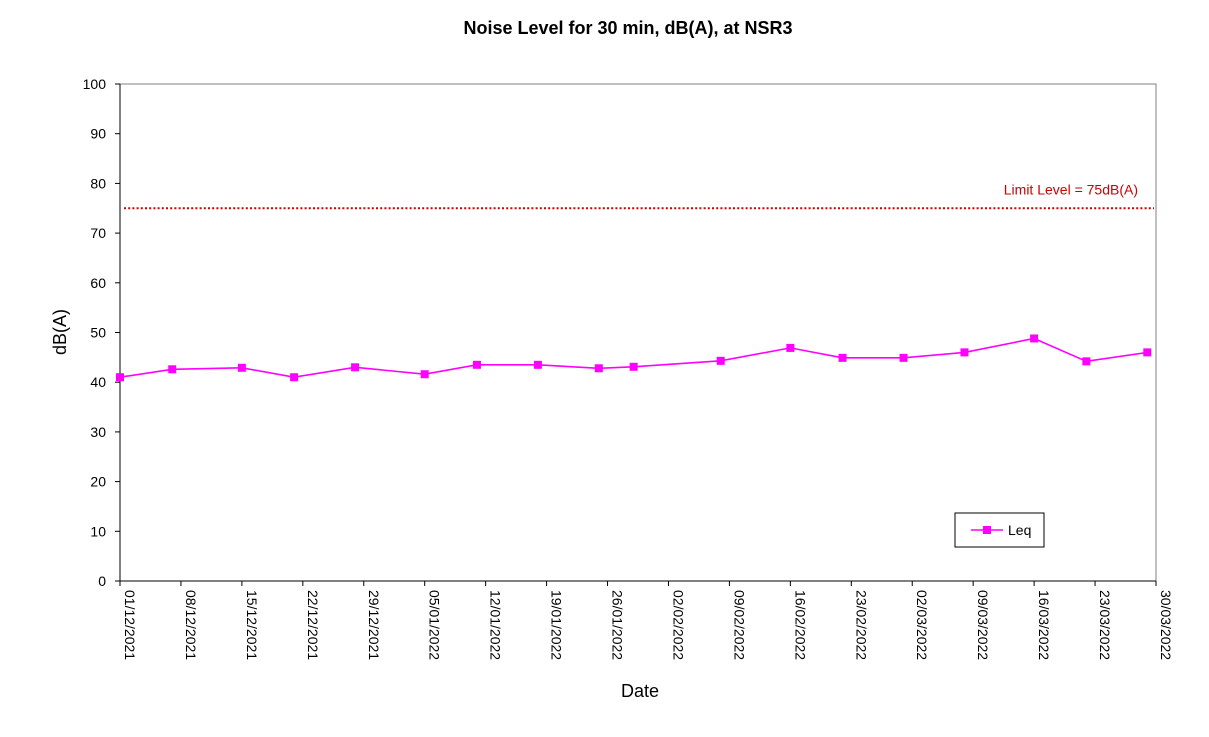 Image resolution: width=1209 pixels, height=737 pixels. I want to click on x-tick-label: 30/03/2022, so click(1166, 625).